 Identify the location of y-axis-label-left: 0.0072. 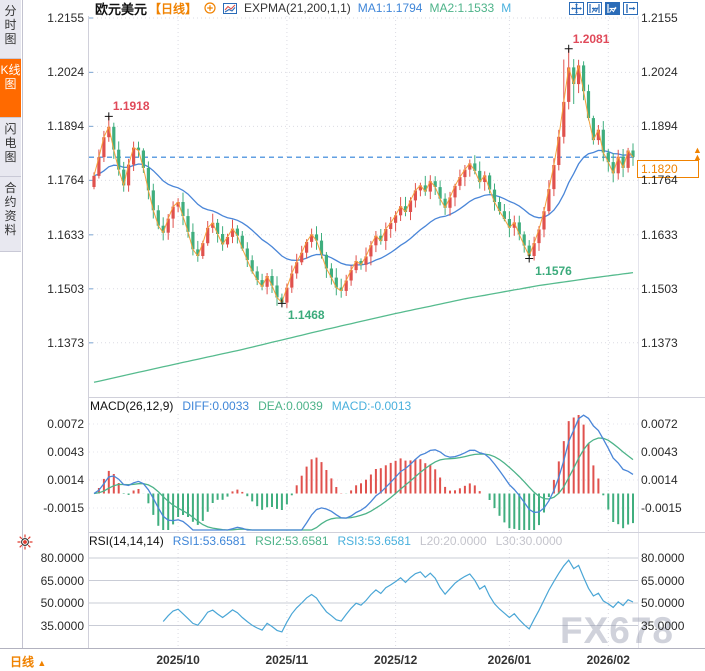
(65, 424).